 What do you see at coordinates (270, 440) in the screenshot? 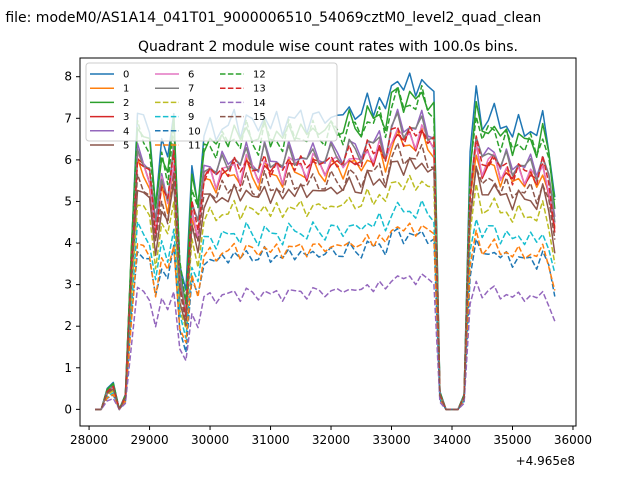
I see `x-tick-label: 31000` at bounding box center [270, 440].